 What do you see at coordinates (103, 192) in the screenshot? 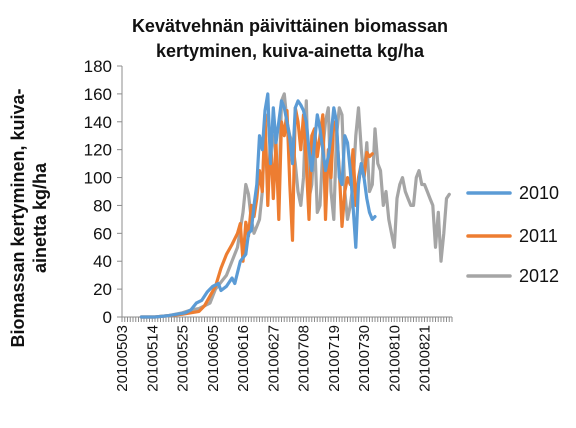
I see `y-axis: 0 20 40 60 80 100 120 140 160 180` at bounding box center [103, 192].